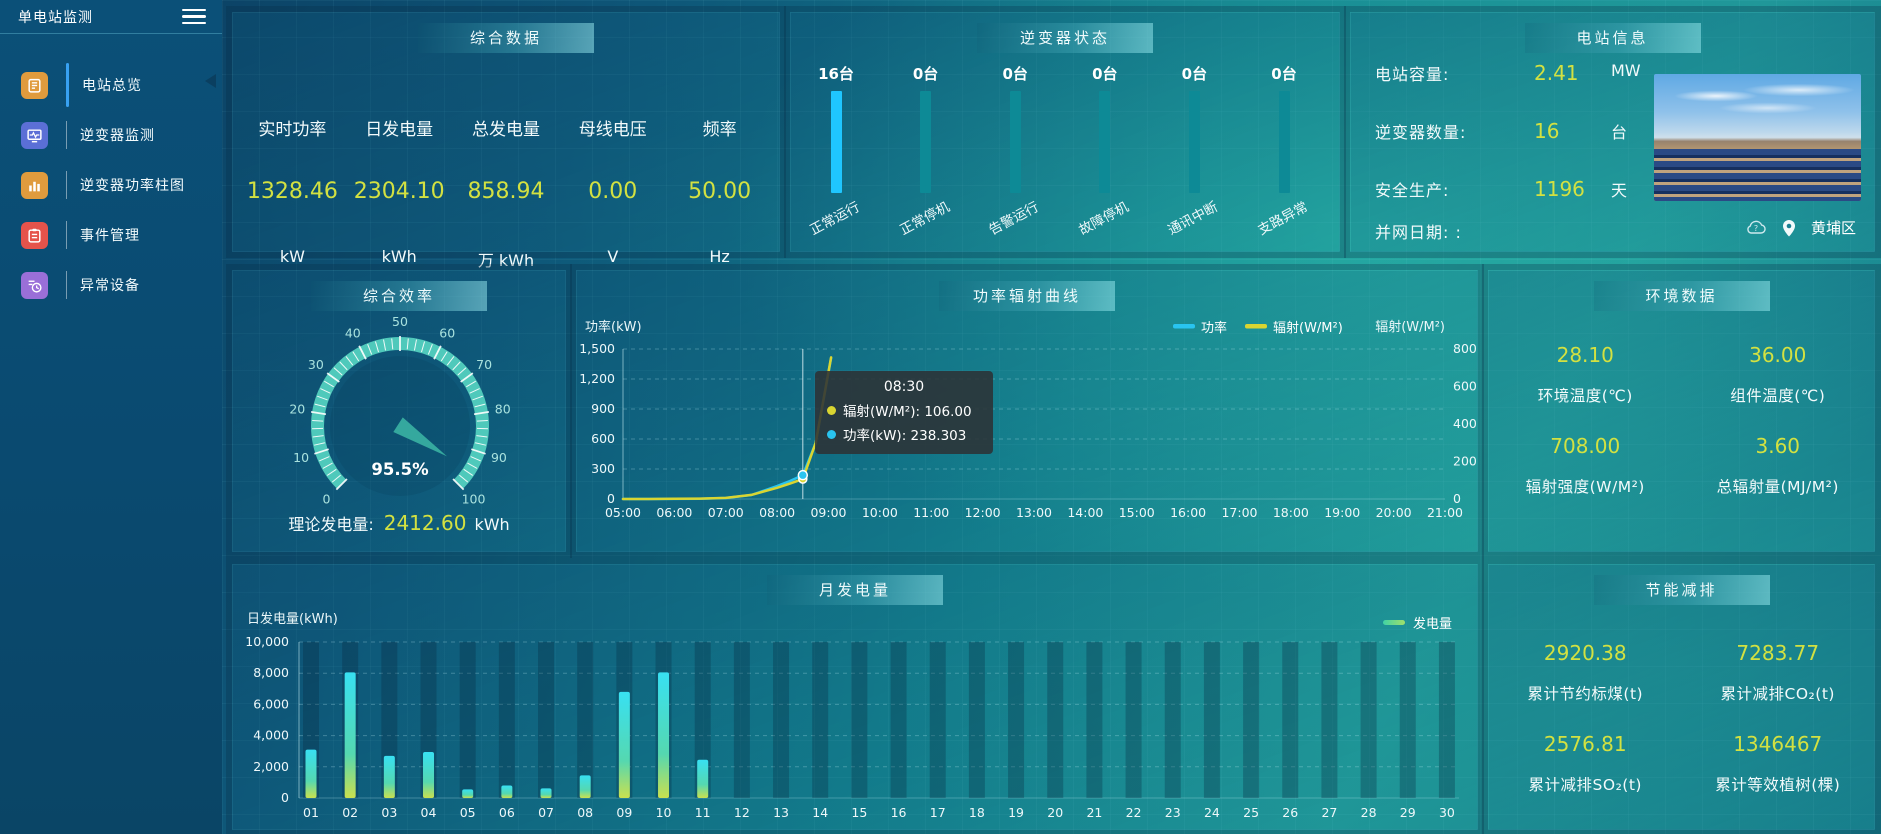  What do you see at coordinates (55, 17) in the screenshot?
I see `app-title: 单电站监测` at bounding box center [55, 17].